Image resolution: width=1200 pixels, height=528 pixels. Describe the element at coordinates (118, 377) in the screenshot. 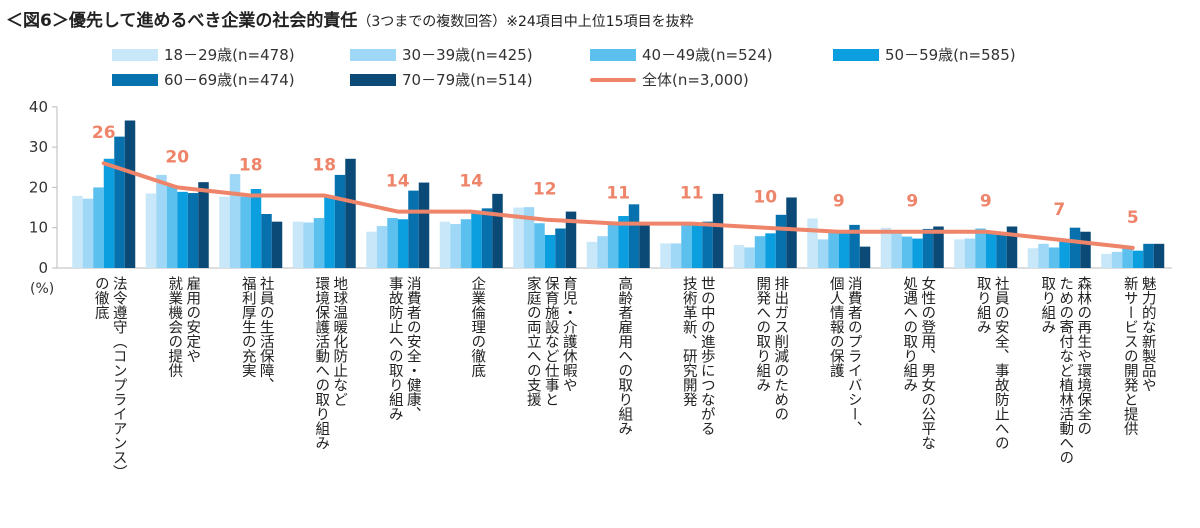

I see `category-label-line: 法令遵守（コンプライアンス）` at that location.